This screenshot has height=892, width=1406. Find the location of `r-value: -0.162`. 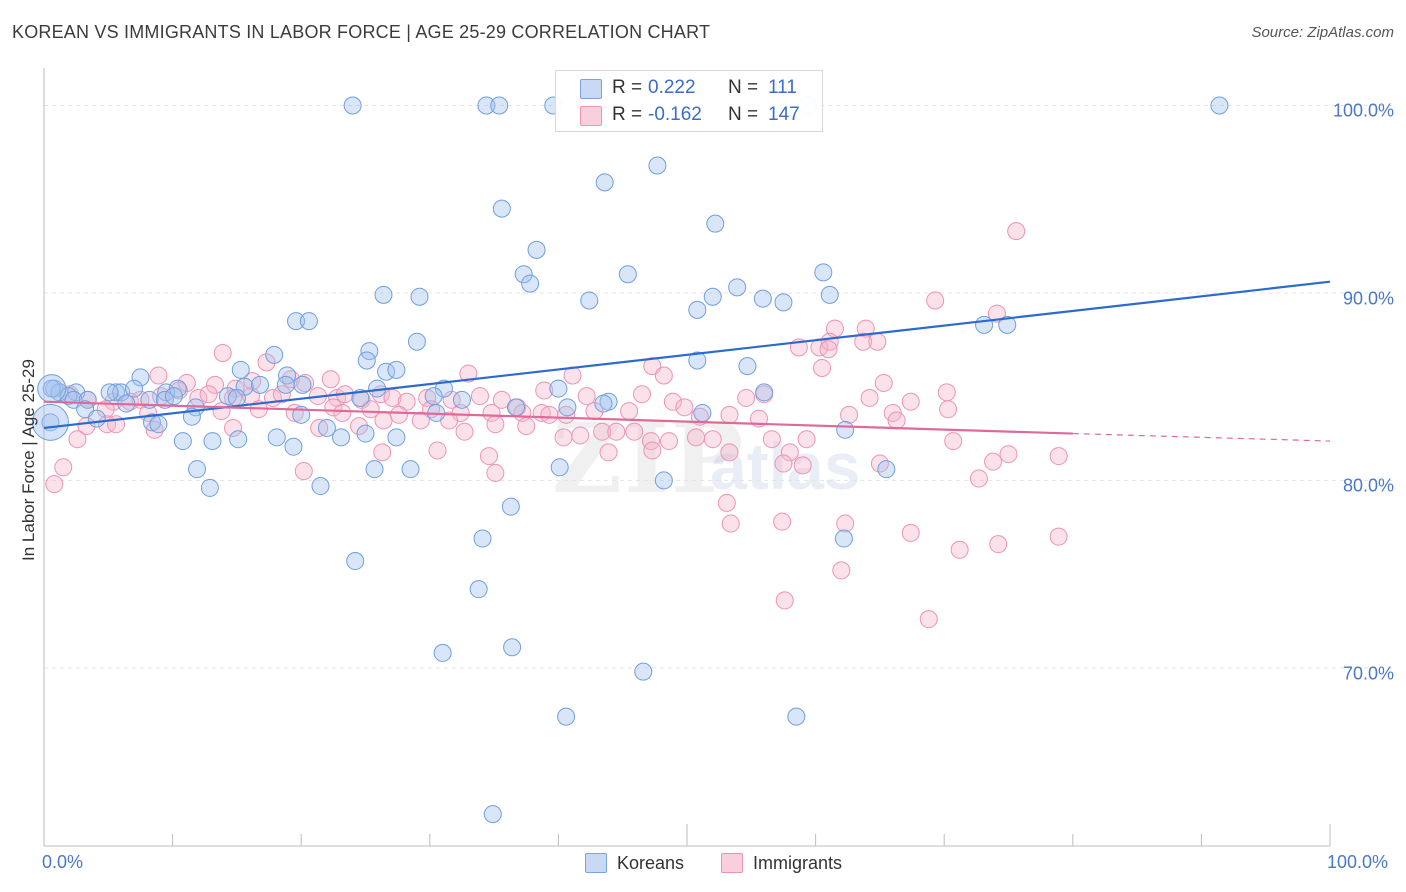

r-value: -0.162 is located at coordinates (675, 114).